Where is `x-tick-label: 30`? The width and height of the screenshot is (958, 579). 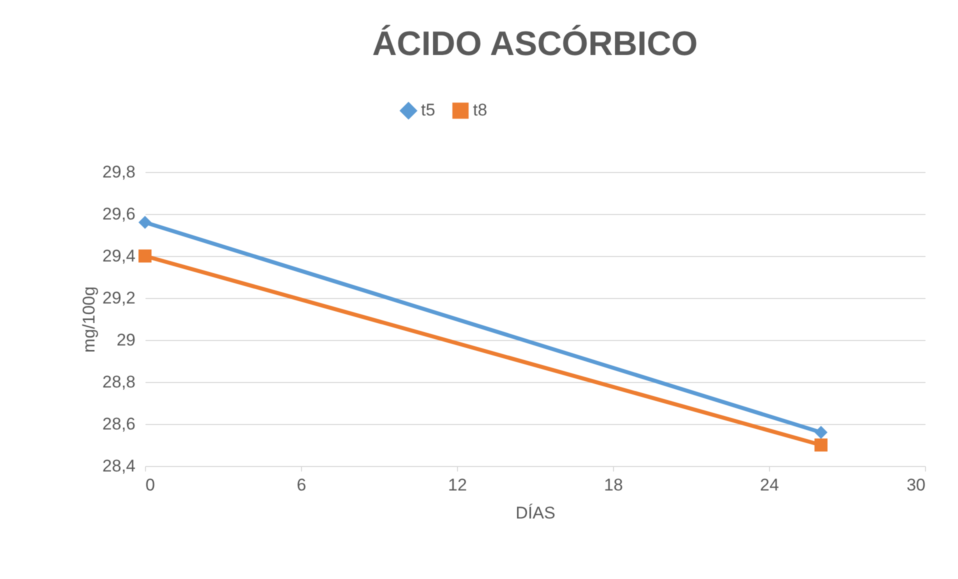 x-tick-label: 30 is located at coordinates (916, 485).